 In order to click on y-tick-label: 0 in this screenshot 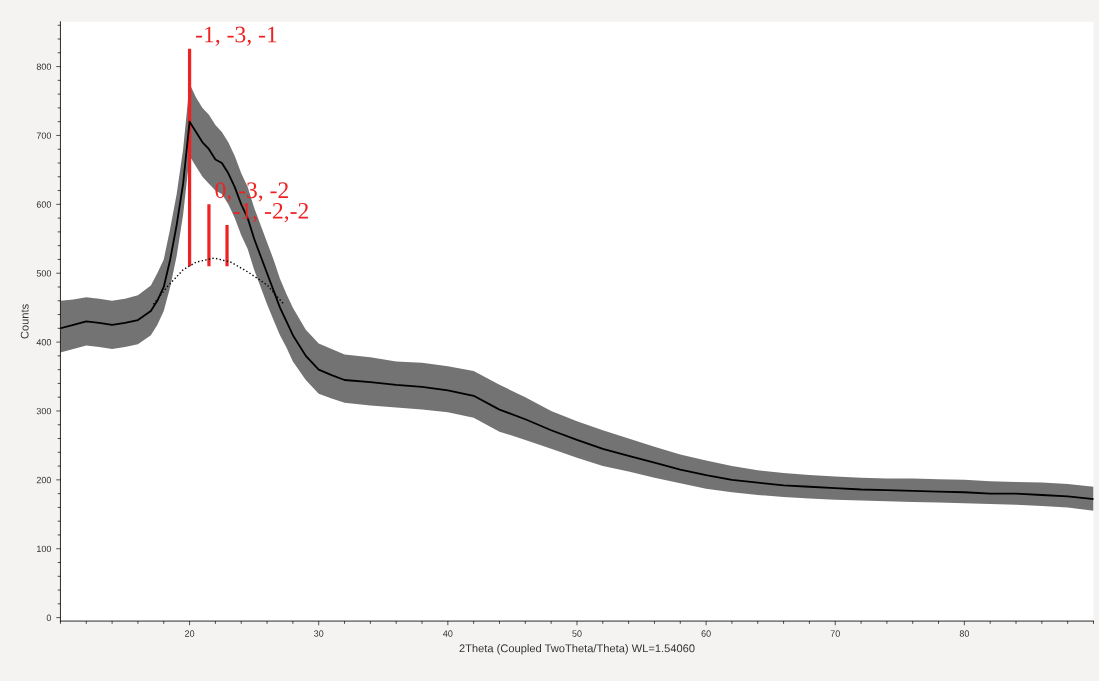, I will do `click(49, 617)`.